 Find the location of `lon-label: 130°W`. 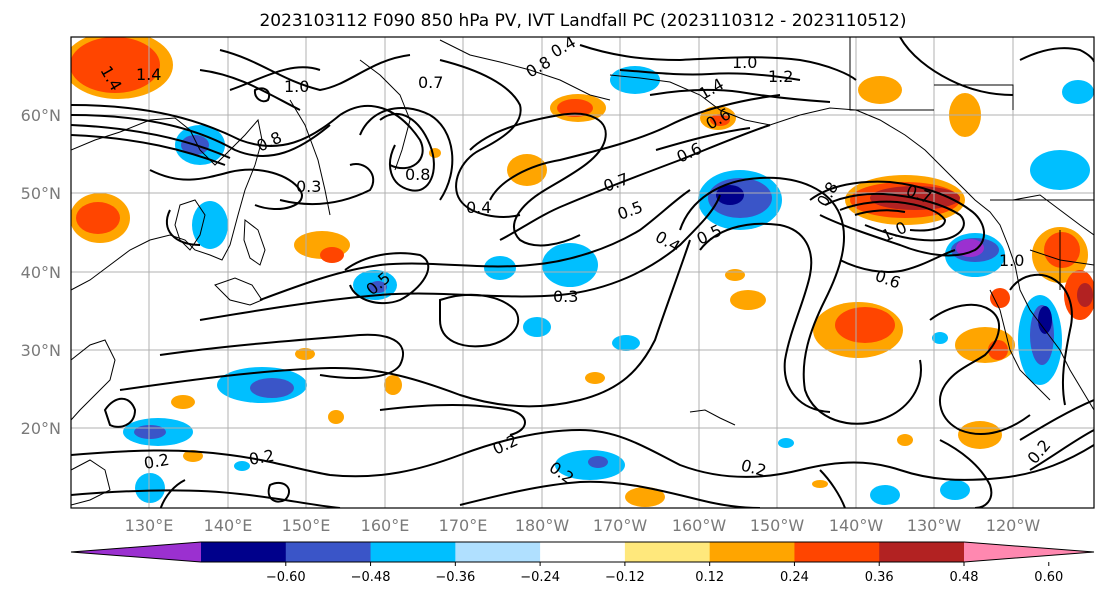

lon-label: 130°W is located at coordinates (934, 525).